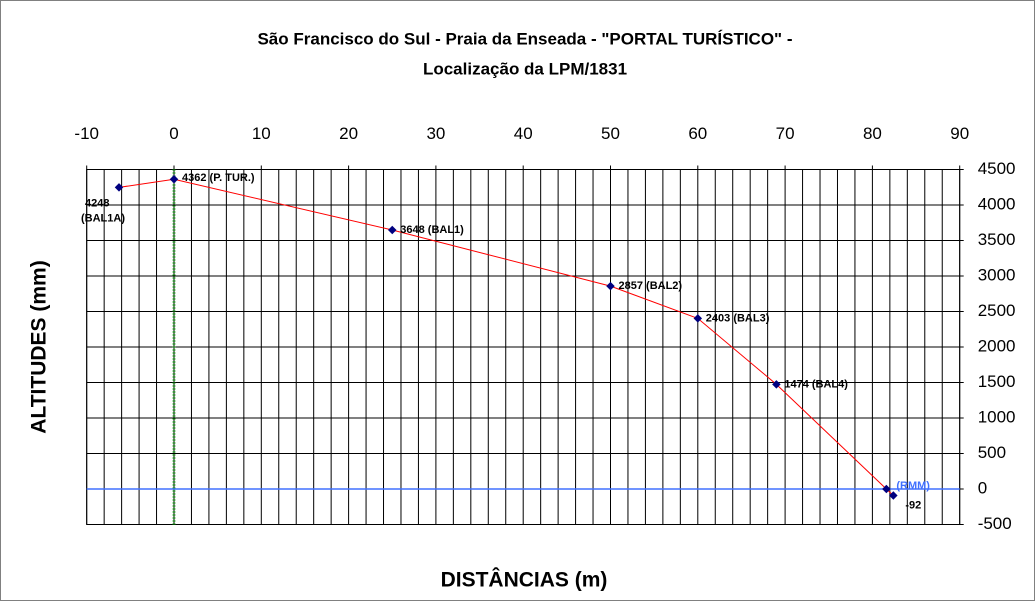 The height and width of the screenshot is (601, 1035). I want to click on data-label-line: (BAL1A), so click(103, 218).